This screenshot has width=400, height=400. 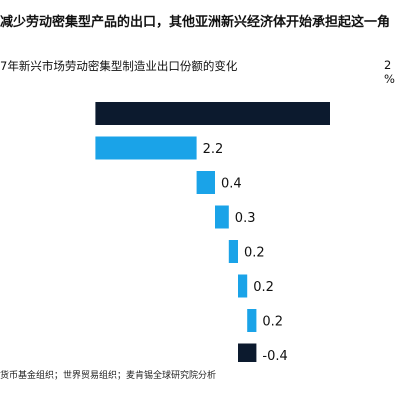 What do you see at coordinates (272, 322) in the screenshot?
I see `bar-value-label-7: 0.2` at bounding box center [272, 322].